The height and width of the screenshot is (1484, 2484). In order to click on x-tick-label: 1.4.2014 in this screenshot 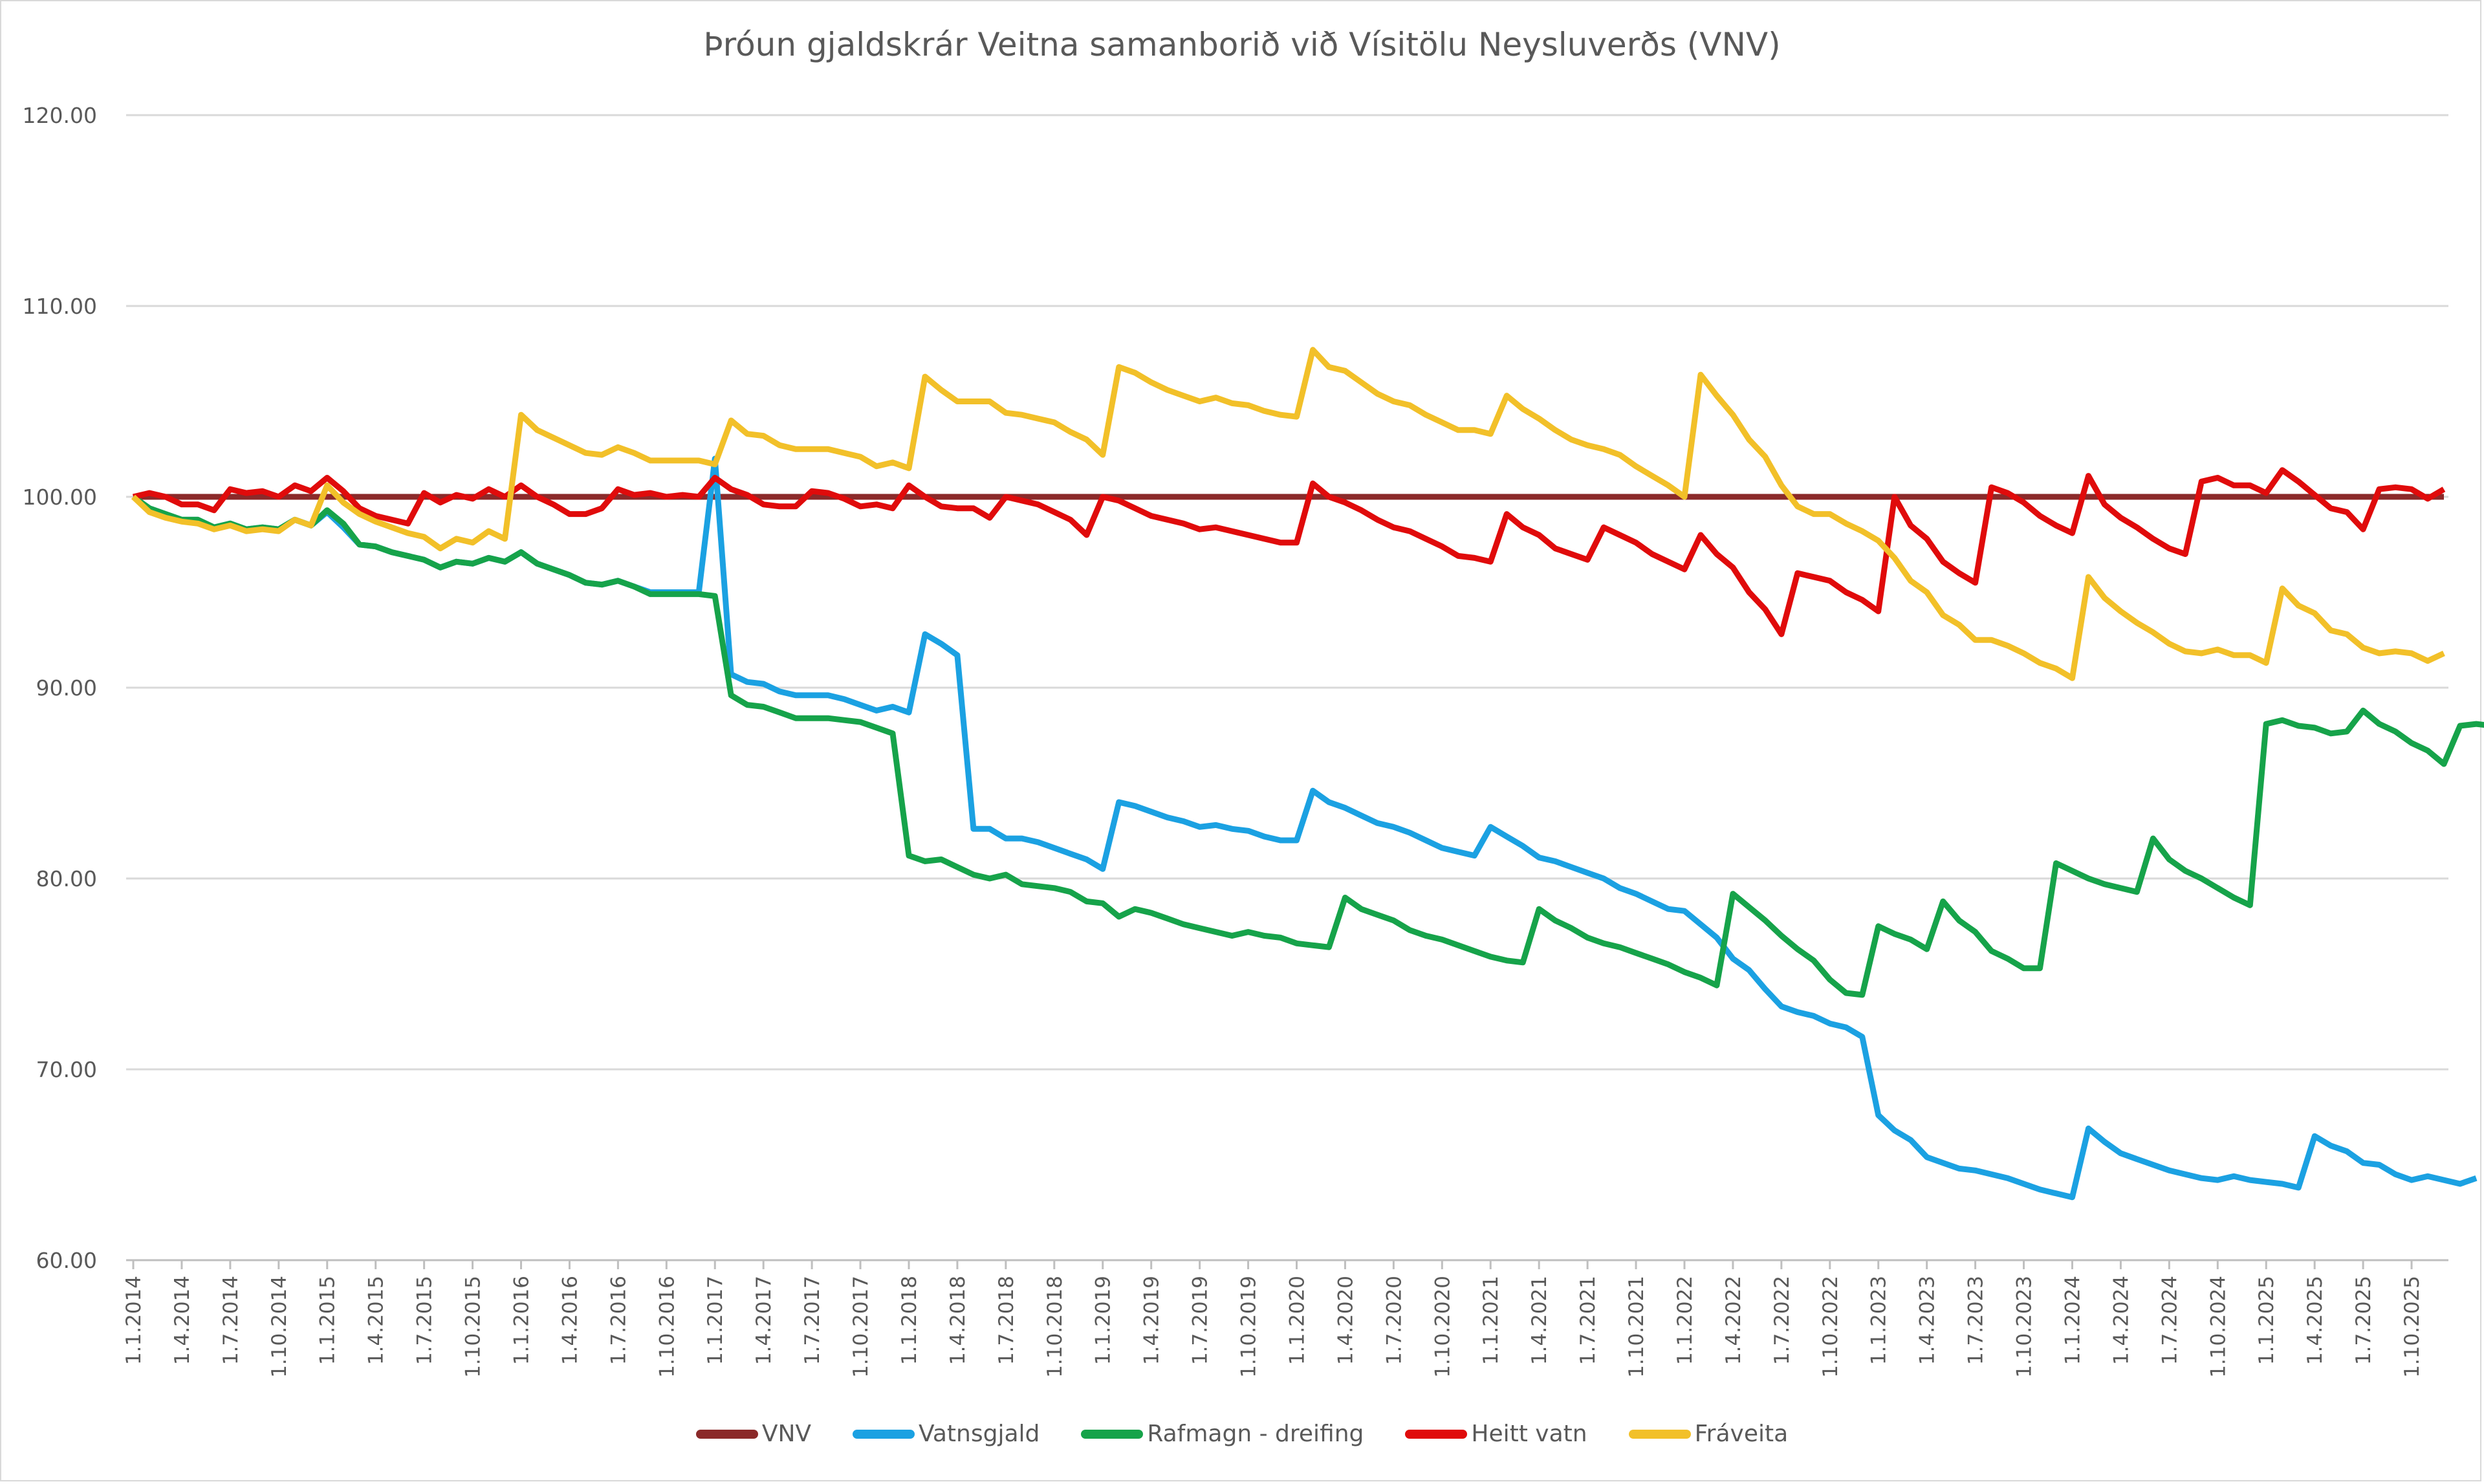, I will do `click(182, 1320)`.